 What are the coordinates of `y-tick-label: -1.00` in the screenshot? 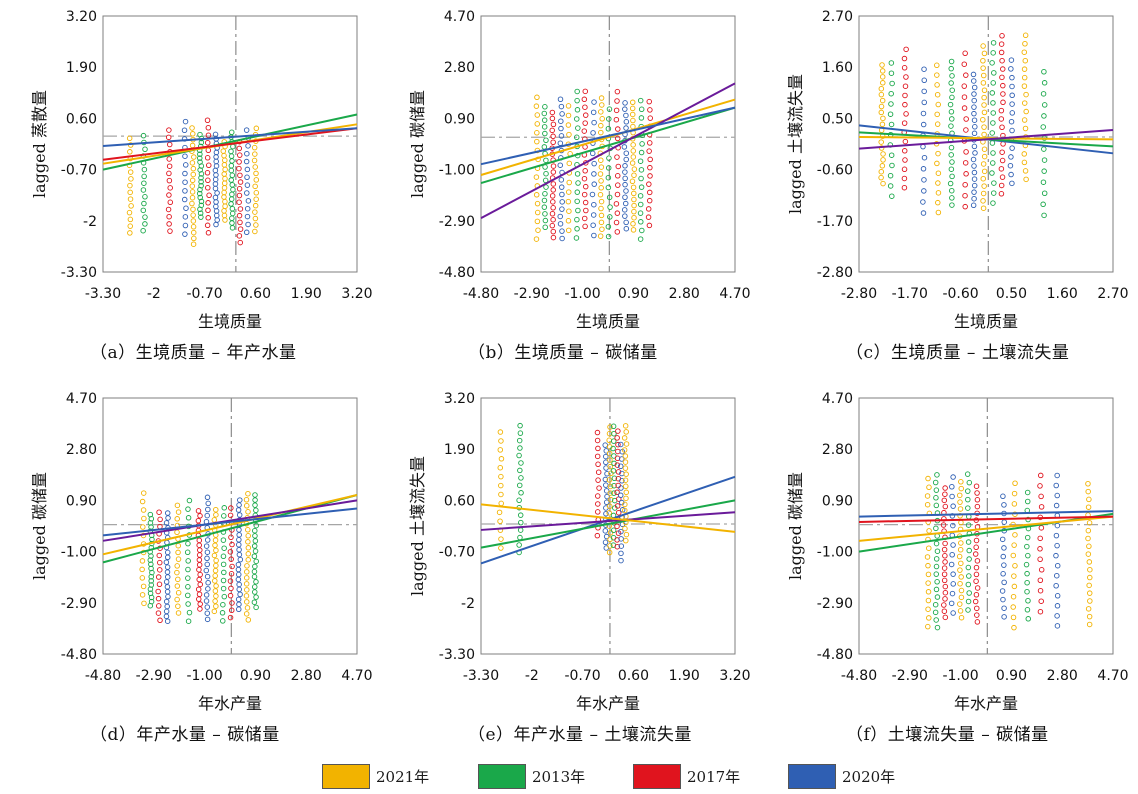 It's located at (835, 553).